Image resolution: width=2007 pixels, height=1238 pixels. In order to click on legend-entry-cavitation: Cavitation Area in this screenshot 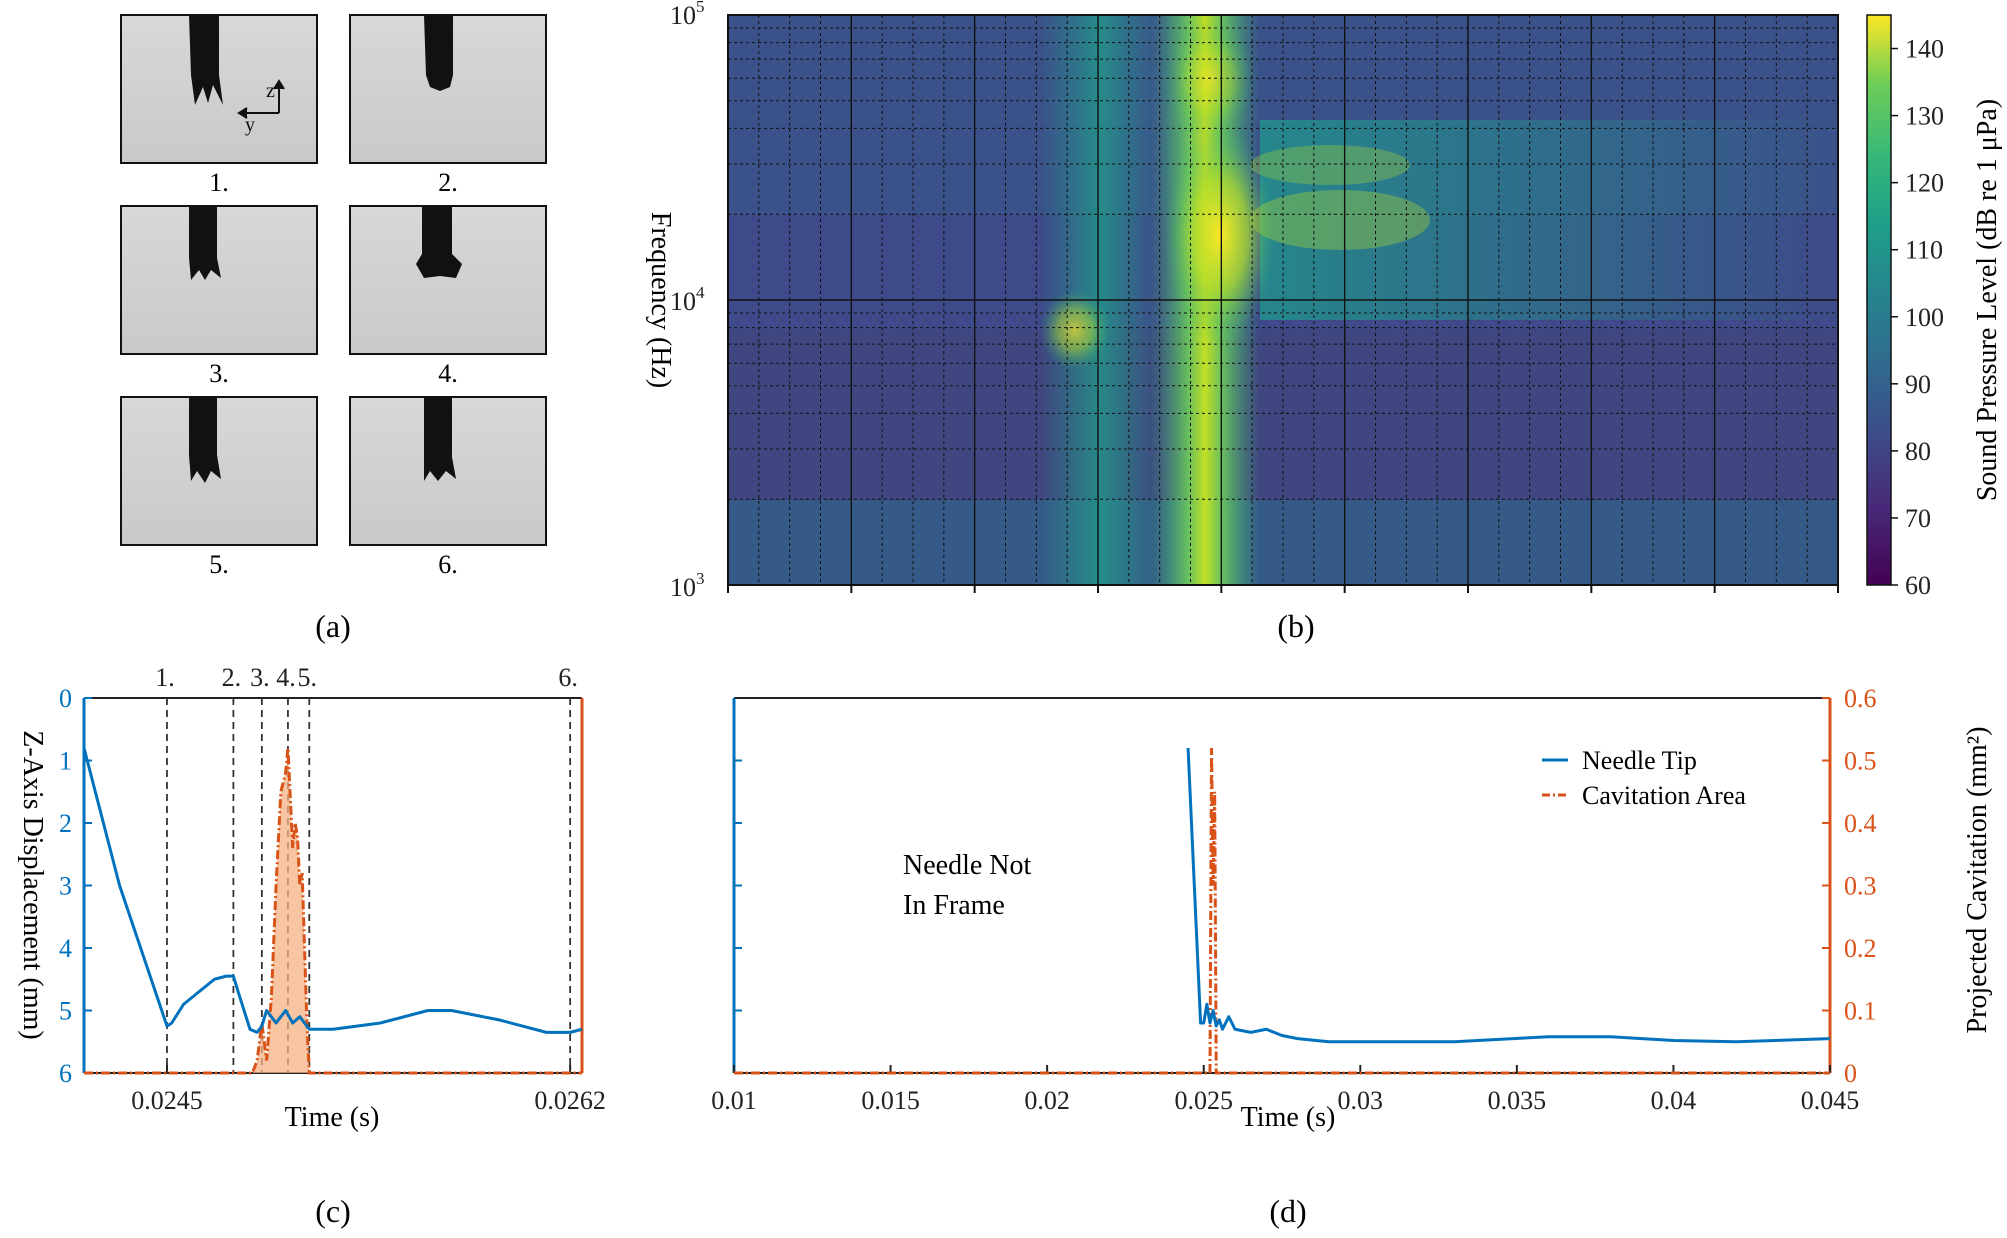, I will do `click(1664, 795)`.